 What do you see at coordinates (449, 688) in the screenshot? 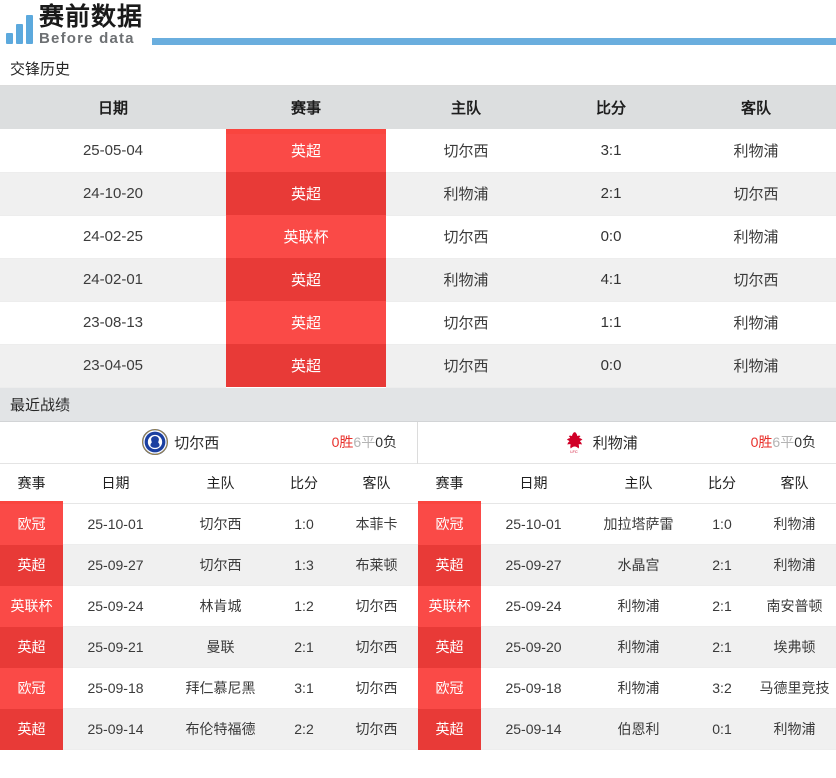
I see `recent-cell-competition-away: 欧冠` at bounding box center [449, 688].